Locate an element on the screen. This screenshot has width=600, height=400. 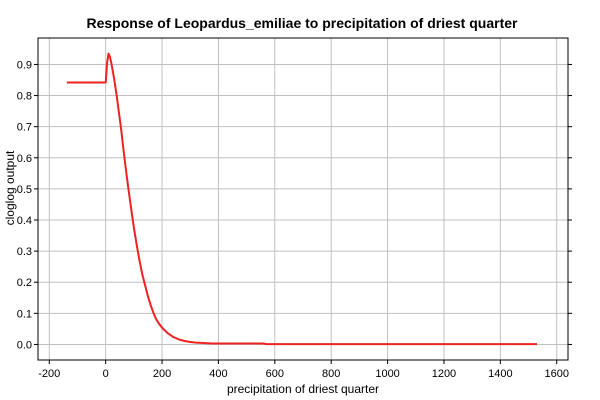
x-tick-label: 1000 is located at coordinates (387, 374).